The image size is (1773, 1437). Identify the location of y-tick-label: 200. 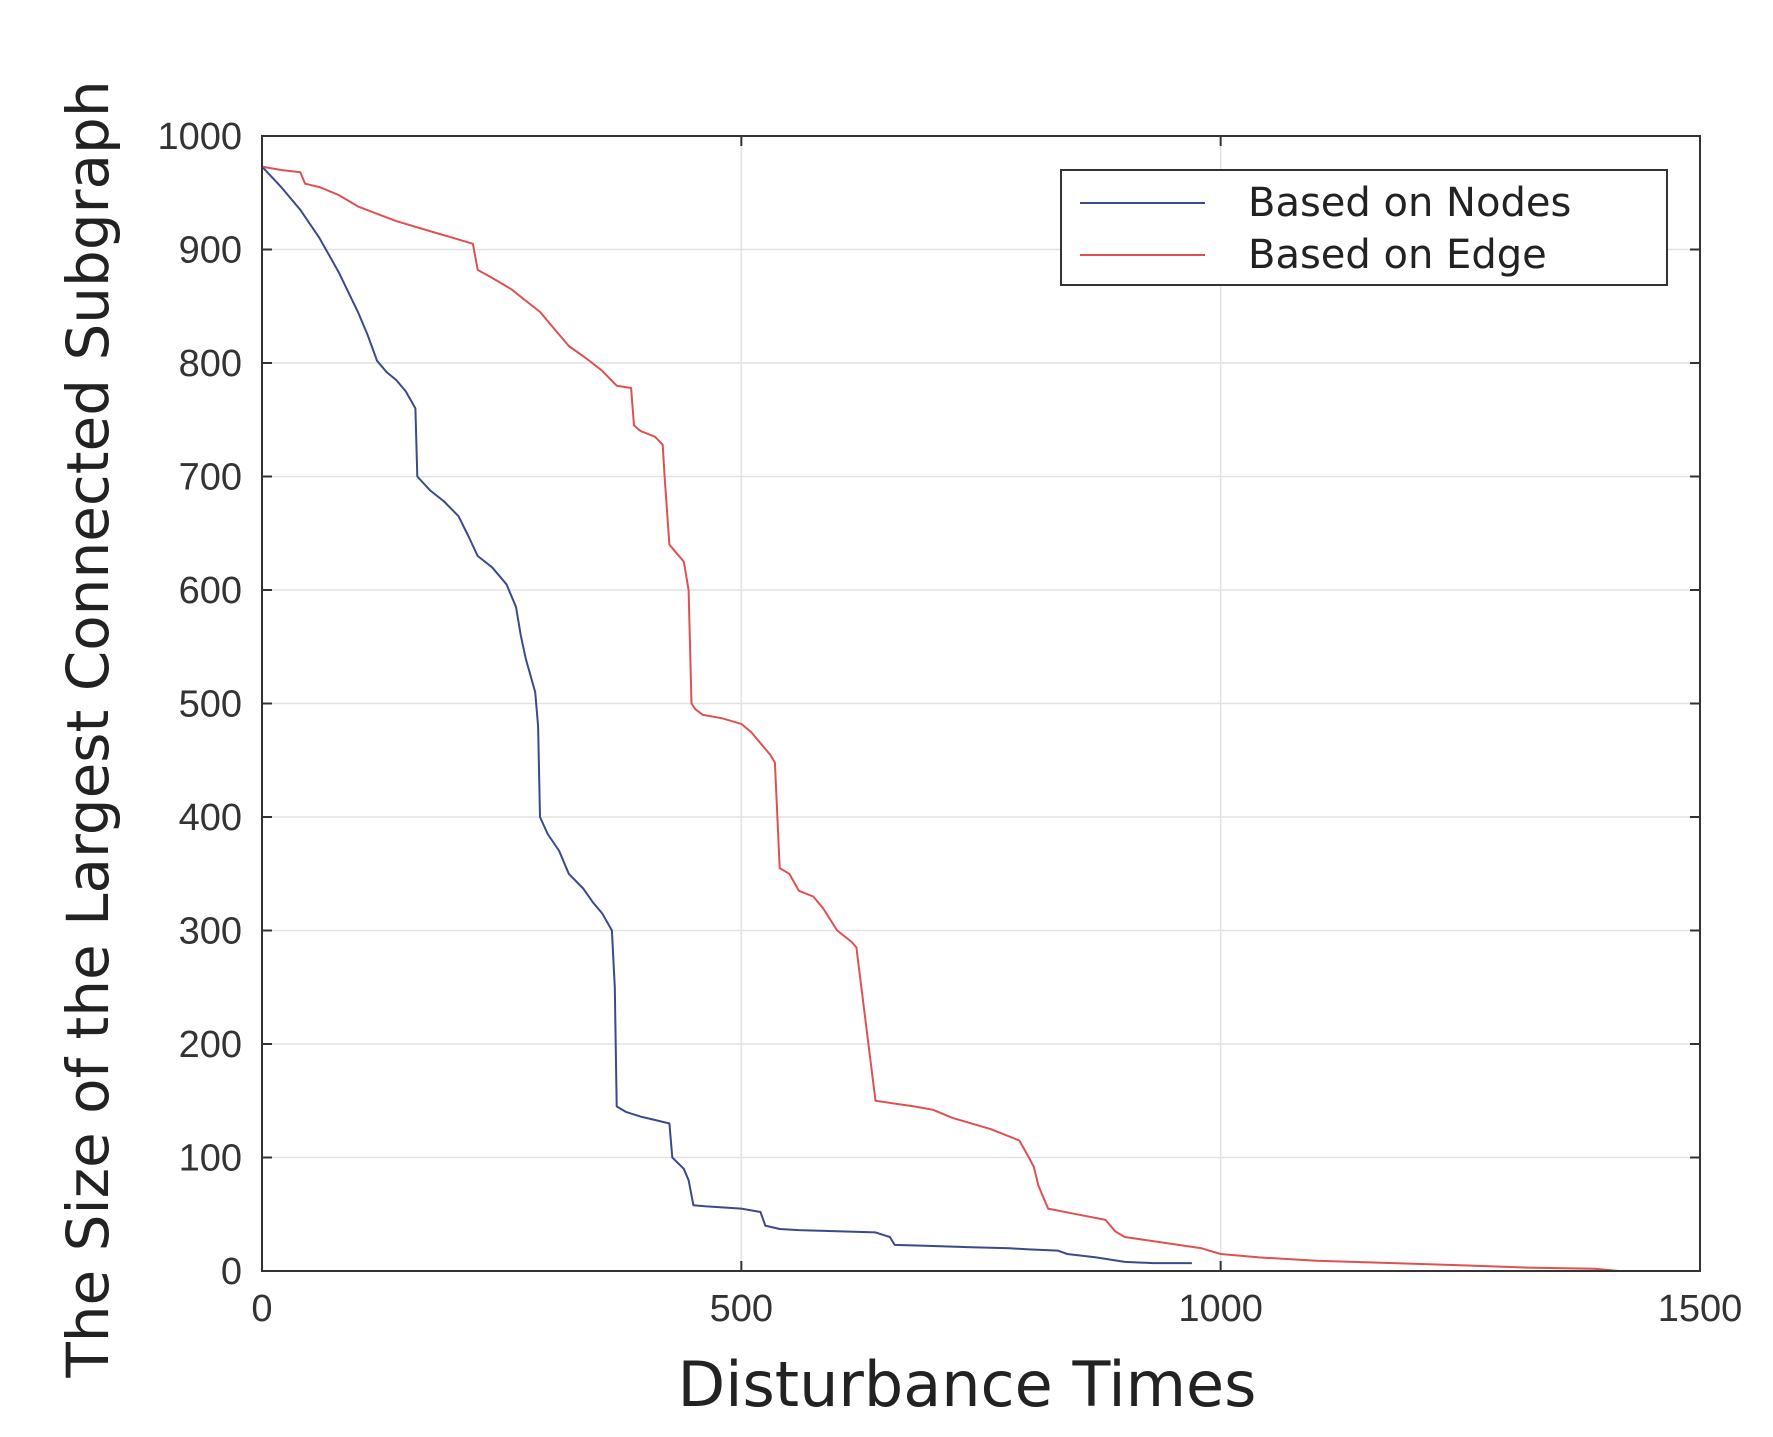
(210, 1045).